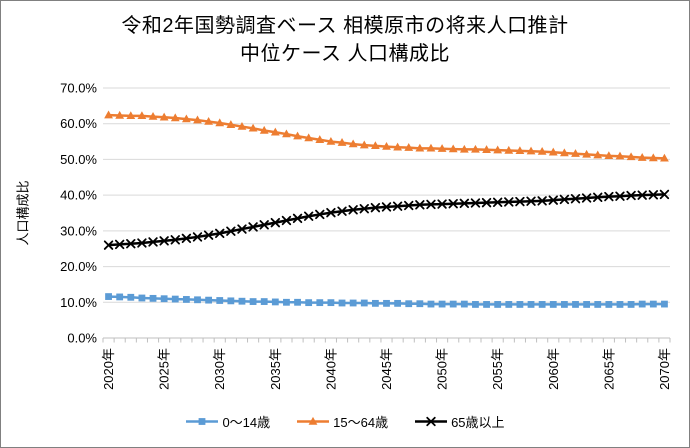 The height and width of the screenshot is (448, 690). I want to click on x-axis-tick-label: 2045年, so click(386, 369).